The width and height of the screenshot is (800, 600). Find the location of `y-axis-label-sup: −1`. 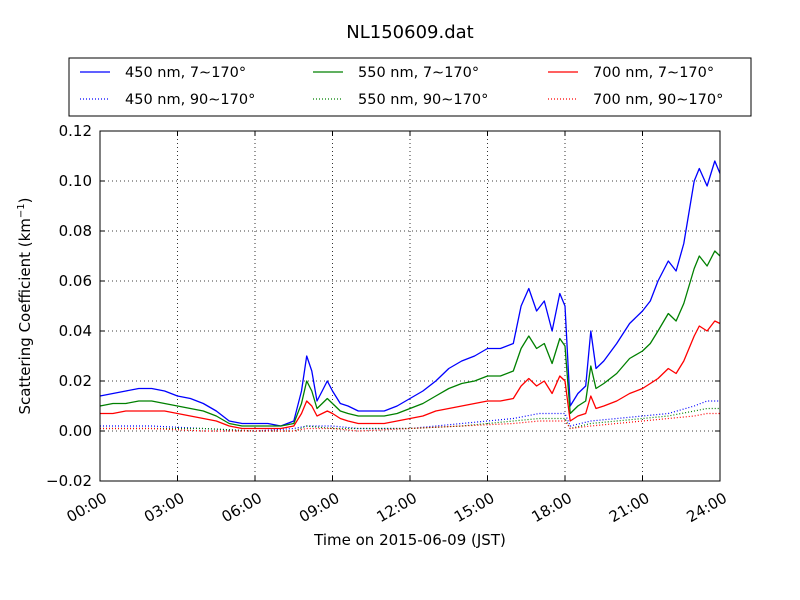

y-axis-label-sup: −1 is located at coordinates (21, 210).